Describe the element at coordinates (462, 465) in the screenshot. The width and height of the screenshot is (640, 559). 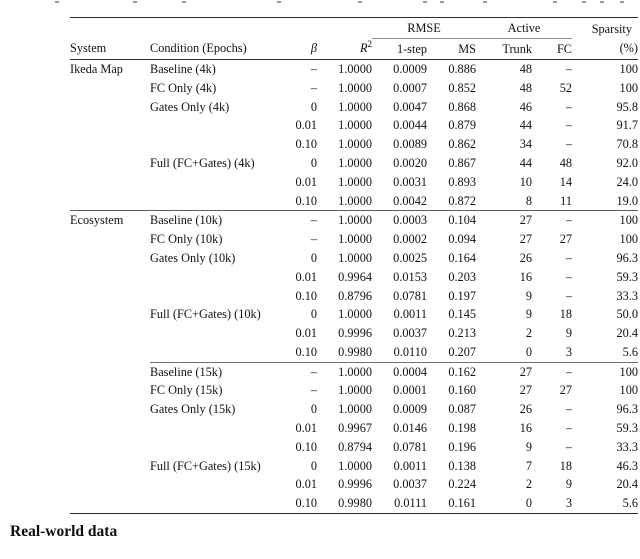
I see `cell-rmse-ms: 0.138` at that location.